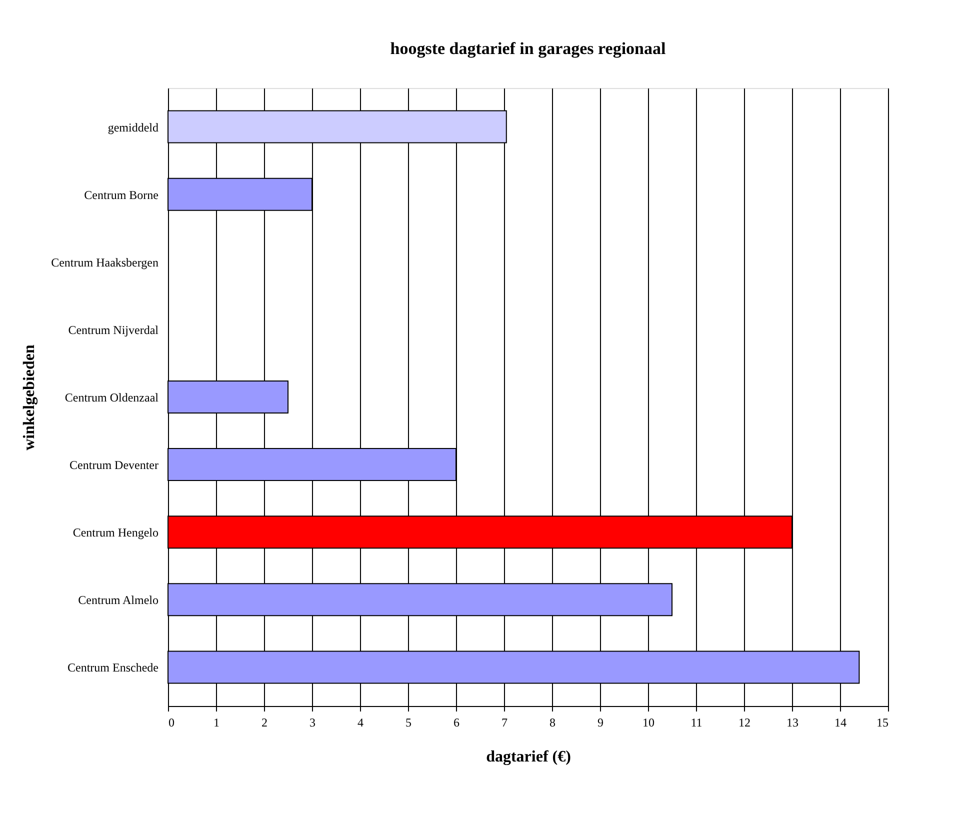  What do you see at coordinates (409, 723) in the screenshot?
I see `x-tick-label: 5` at bounding box center [409, 723].